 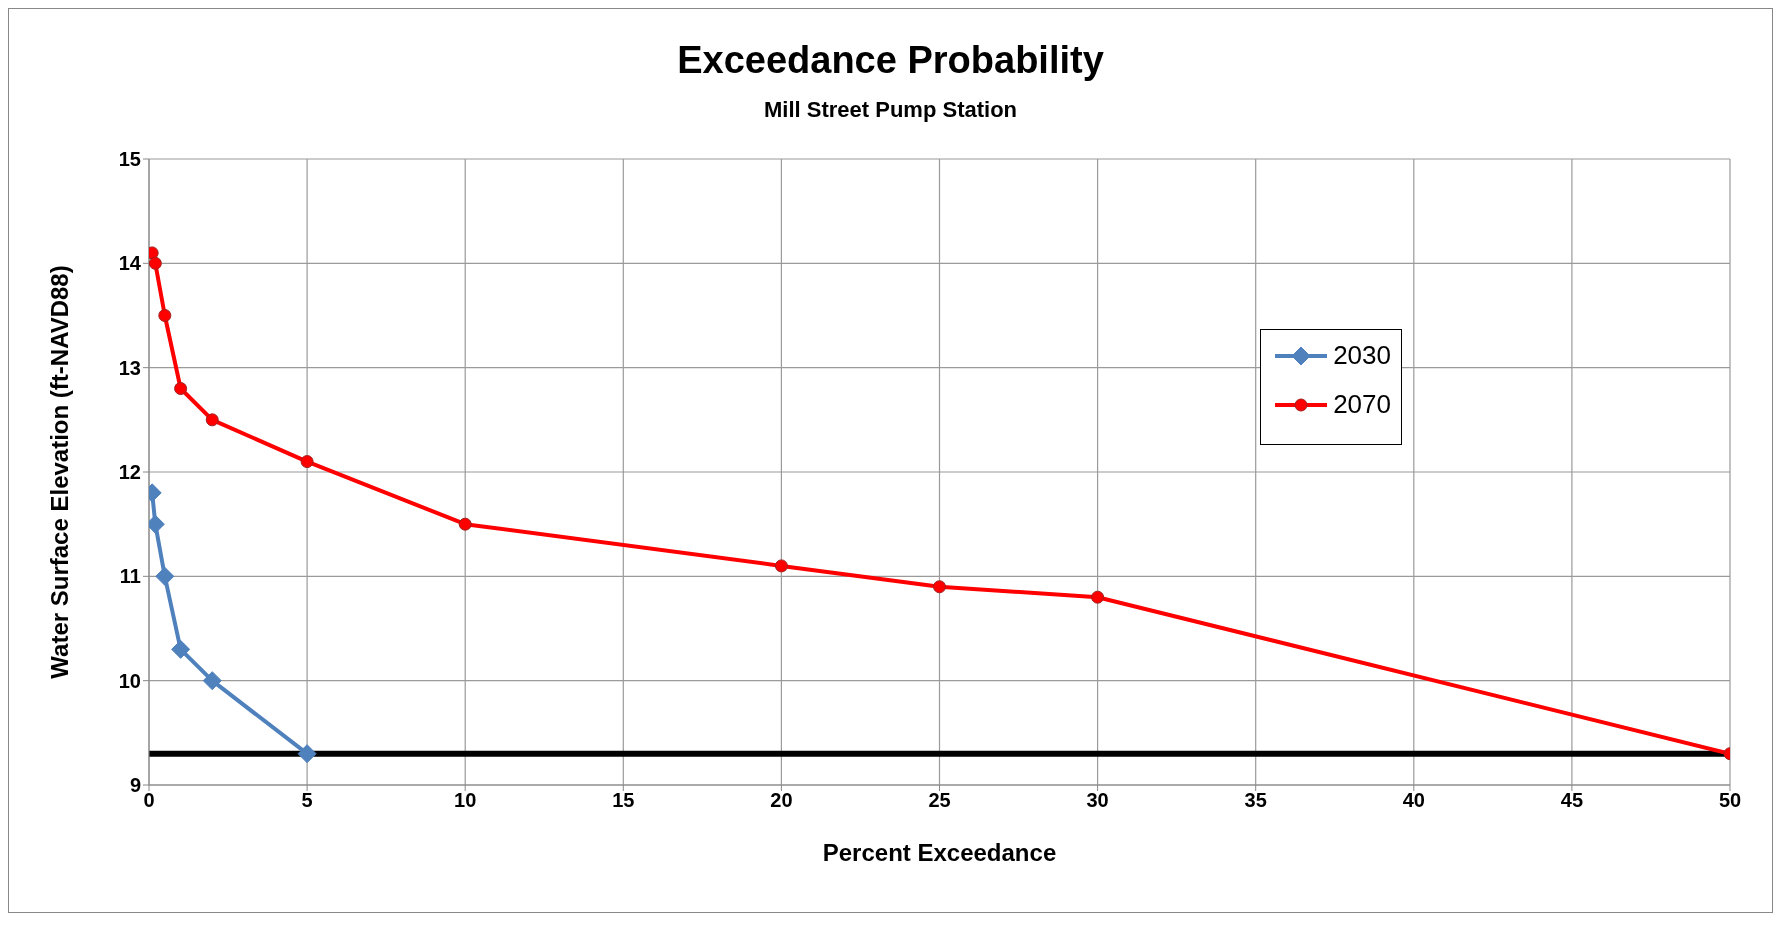 I want to click on x-tick-label: 15, so click(x=623, y=800).